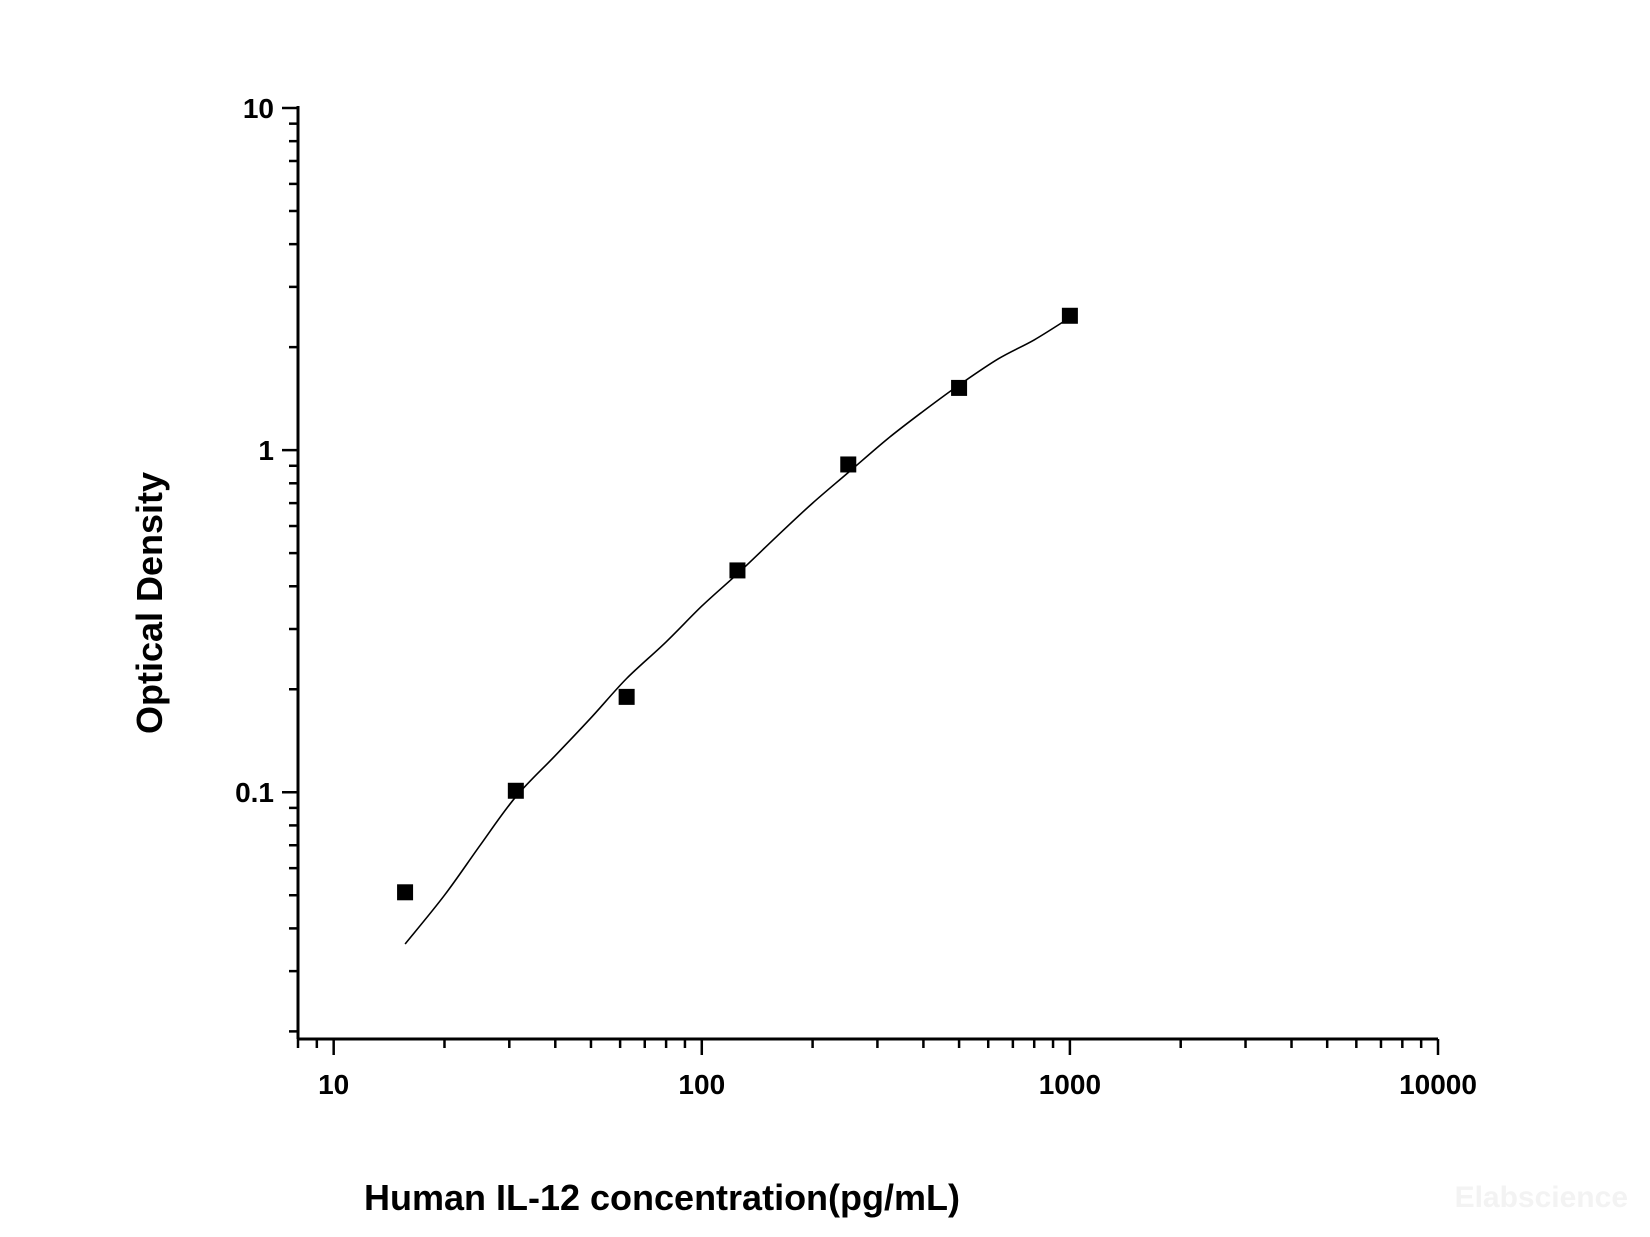  What do you see at coordinates (886, 1069) in the screenshot?
I see `x-axis-ticks: 10 100 1000 10000` at bounding box center [886, 1069].